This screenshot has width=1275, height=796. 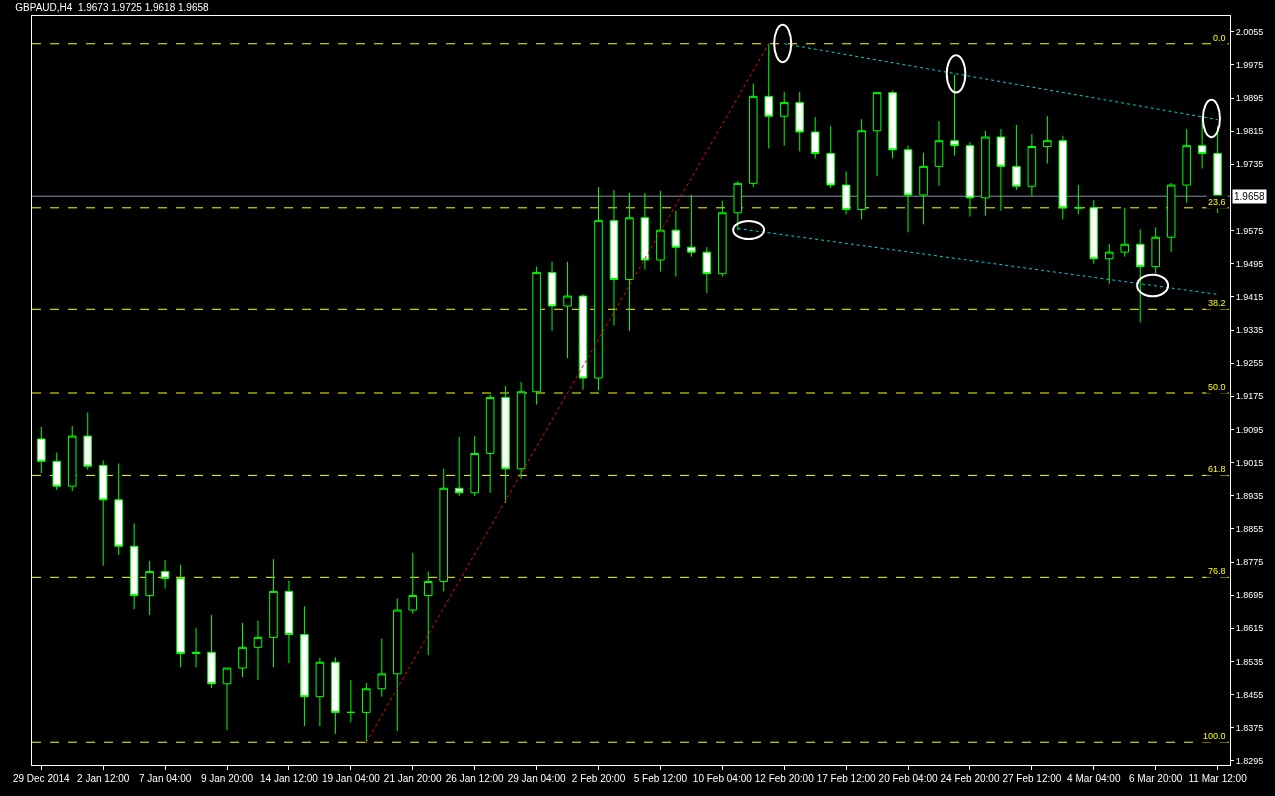 What do you see at coordinates (1217, 387) in the screenshot?
I see `annotation: 50.0` at bounding box center [1217, 387].